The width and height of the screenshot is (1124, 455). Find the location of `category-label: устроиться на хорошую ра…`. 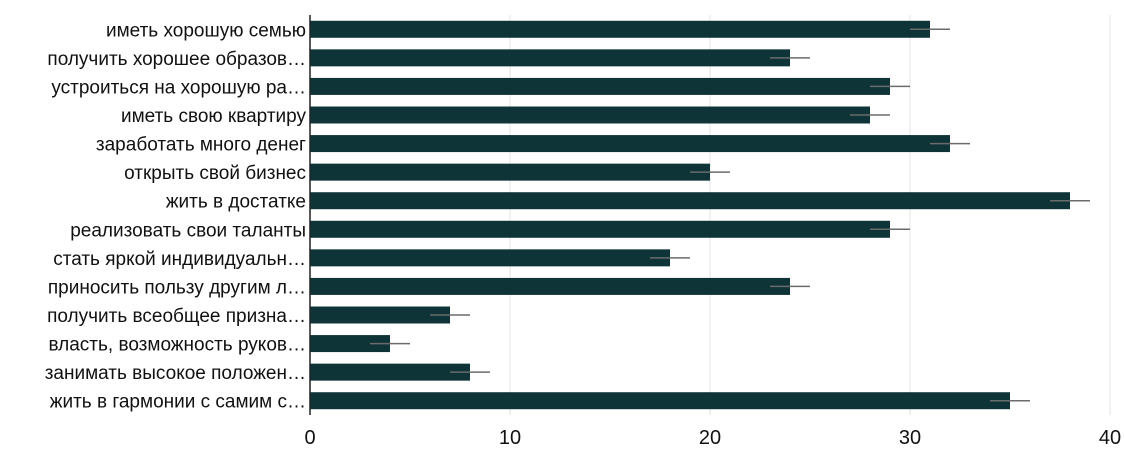

category-label: устроиться на хорошую ра… is located at coordinates (178, 87).